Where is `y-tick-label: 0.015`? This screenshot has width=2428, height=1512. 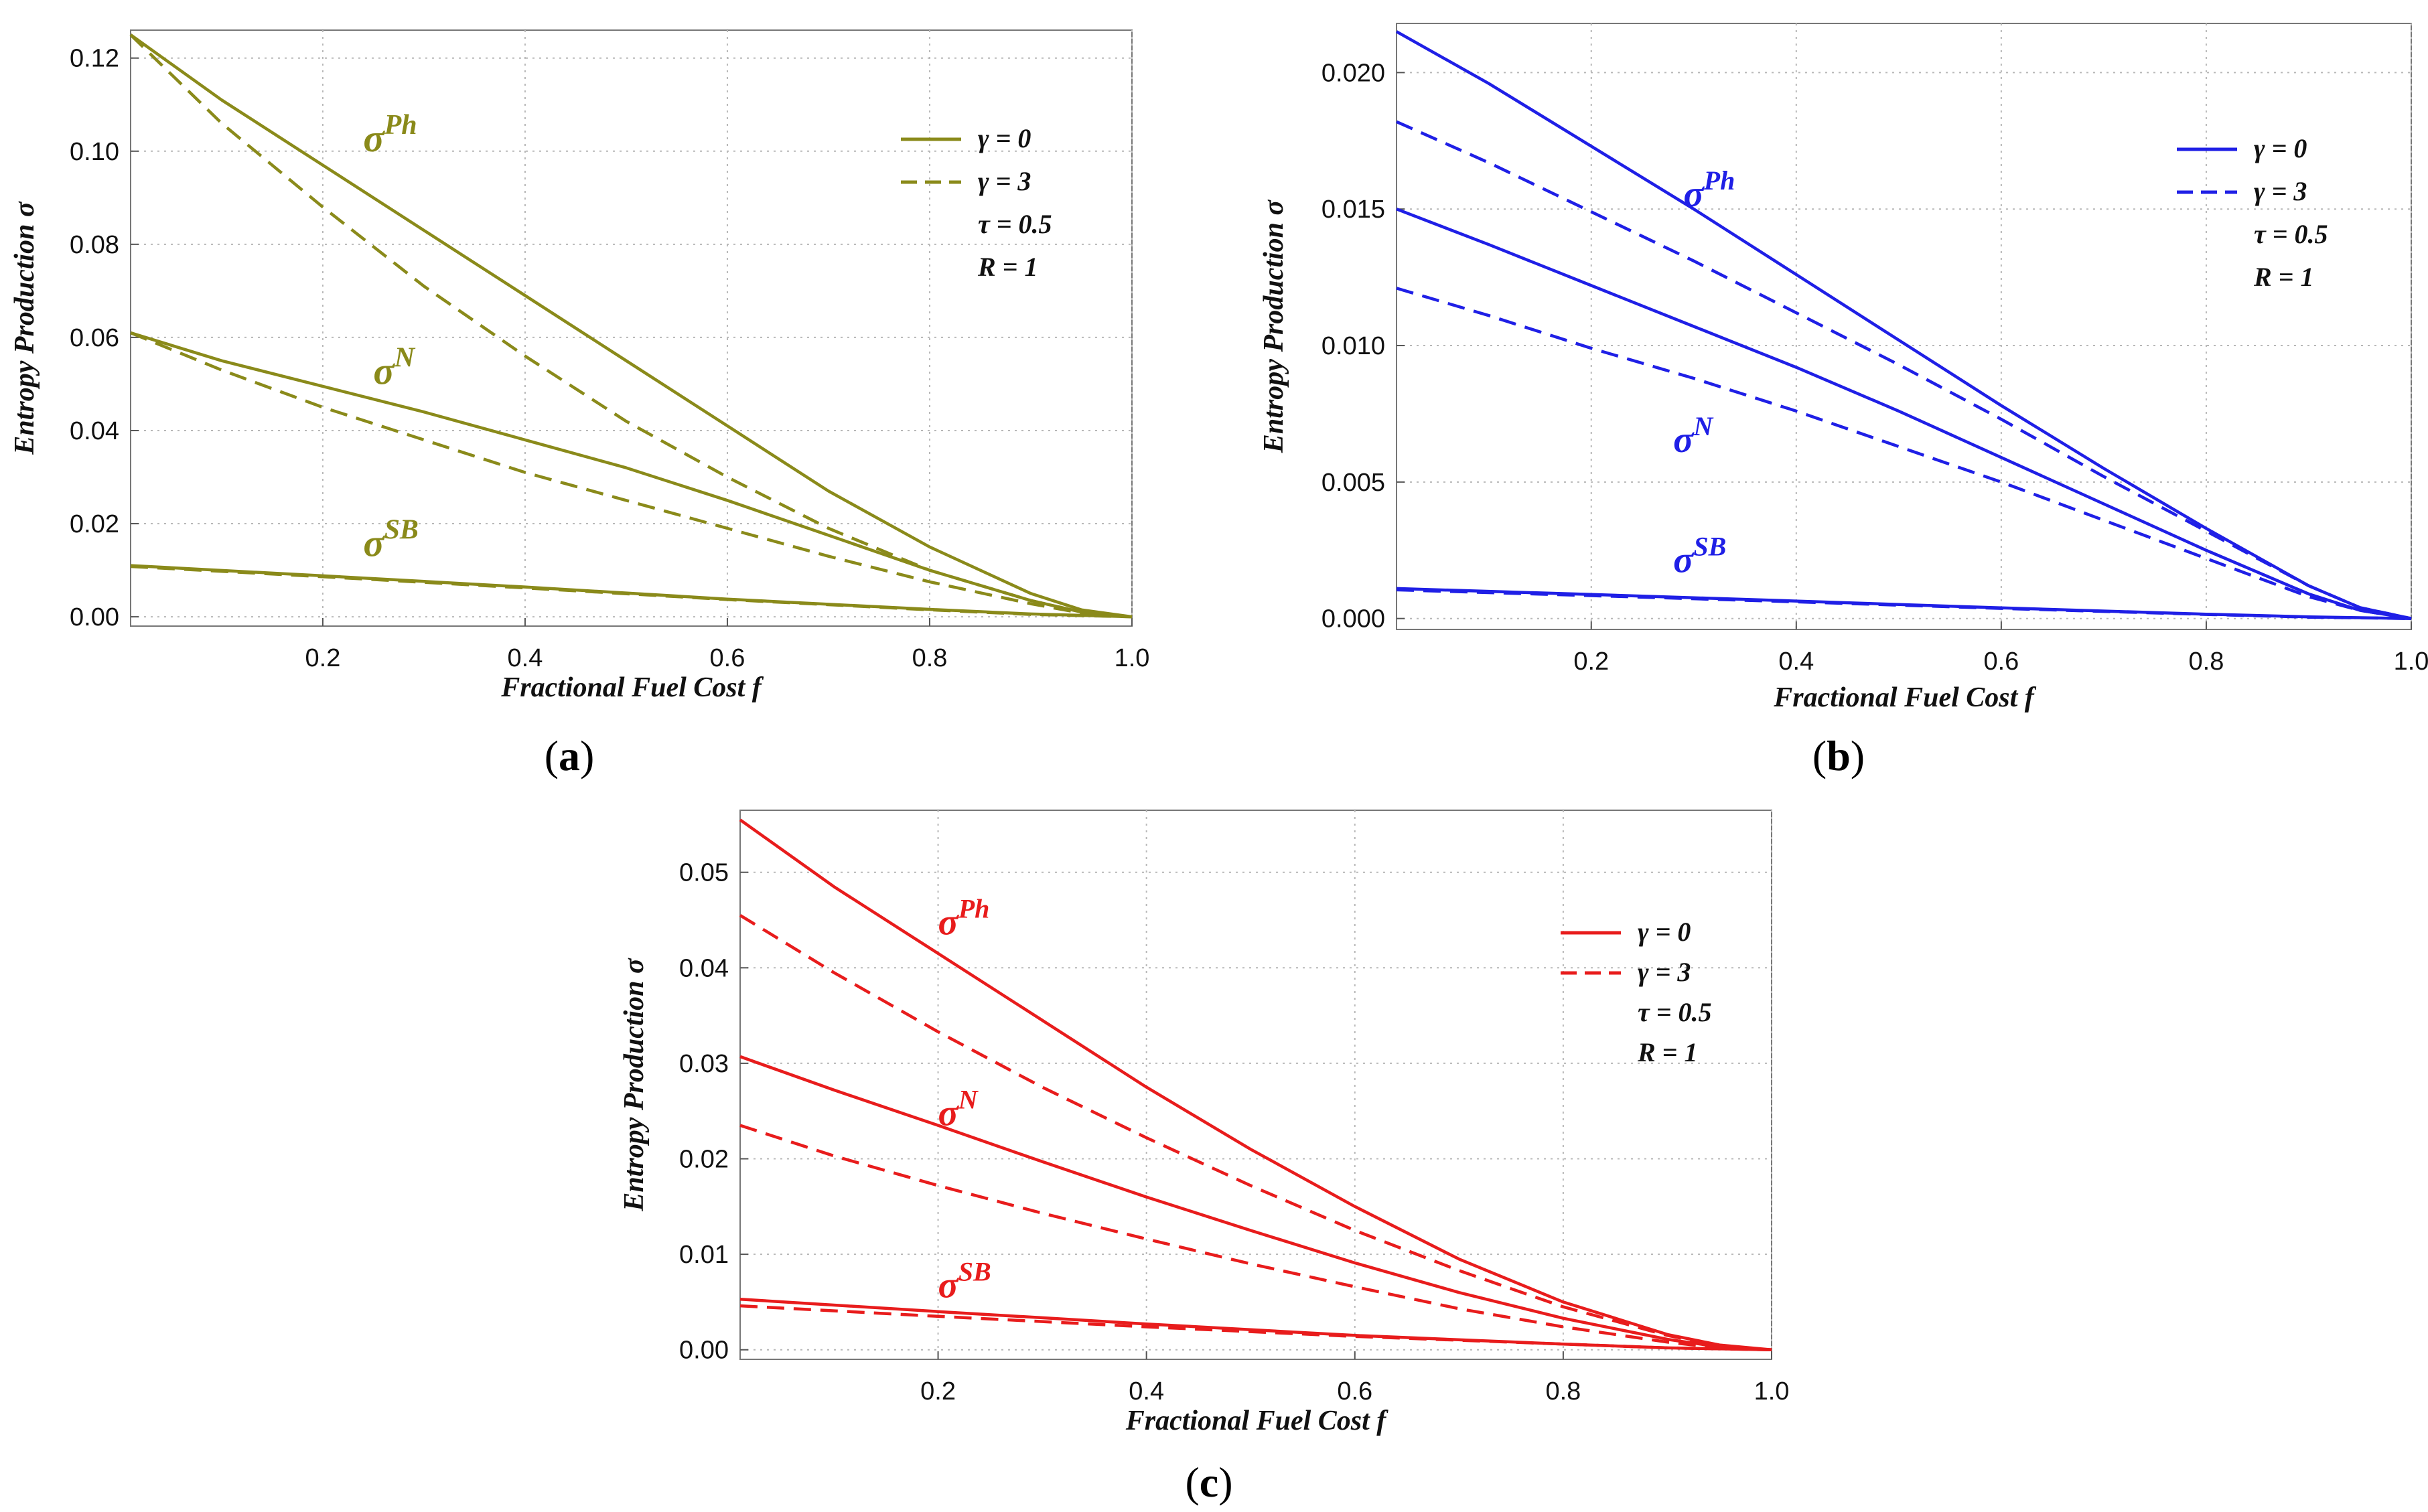
y-tick-label: 0.015 is located at coordinates (1353, 210).